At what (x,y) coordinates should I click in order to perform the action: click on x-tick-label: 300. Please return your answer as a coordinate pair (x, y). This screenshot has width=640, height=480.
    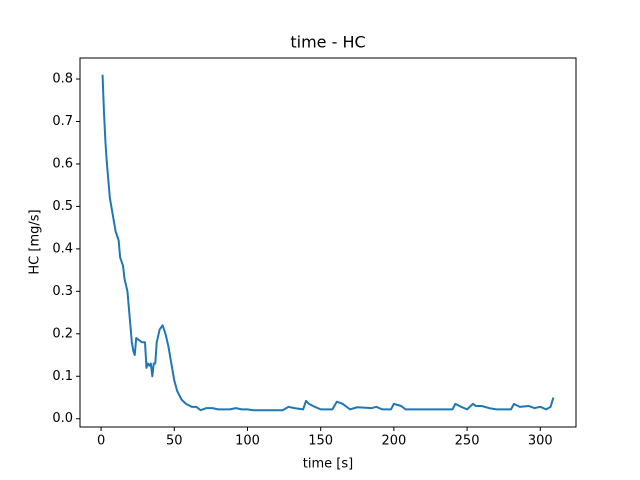
    Looking at the image, I should click on (540, 441).